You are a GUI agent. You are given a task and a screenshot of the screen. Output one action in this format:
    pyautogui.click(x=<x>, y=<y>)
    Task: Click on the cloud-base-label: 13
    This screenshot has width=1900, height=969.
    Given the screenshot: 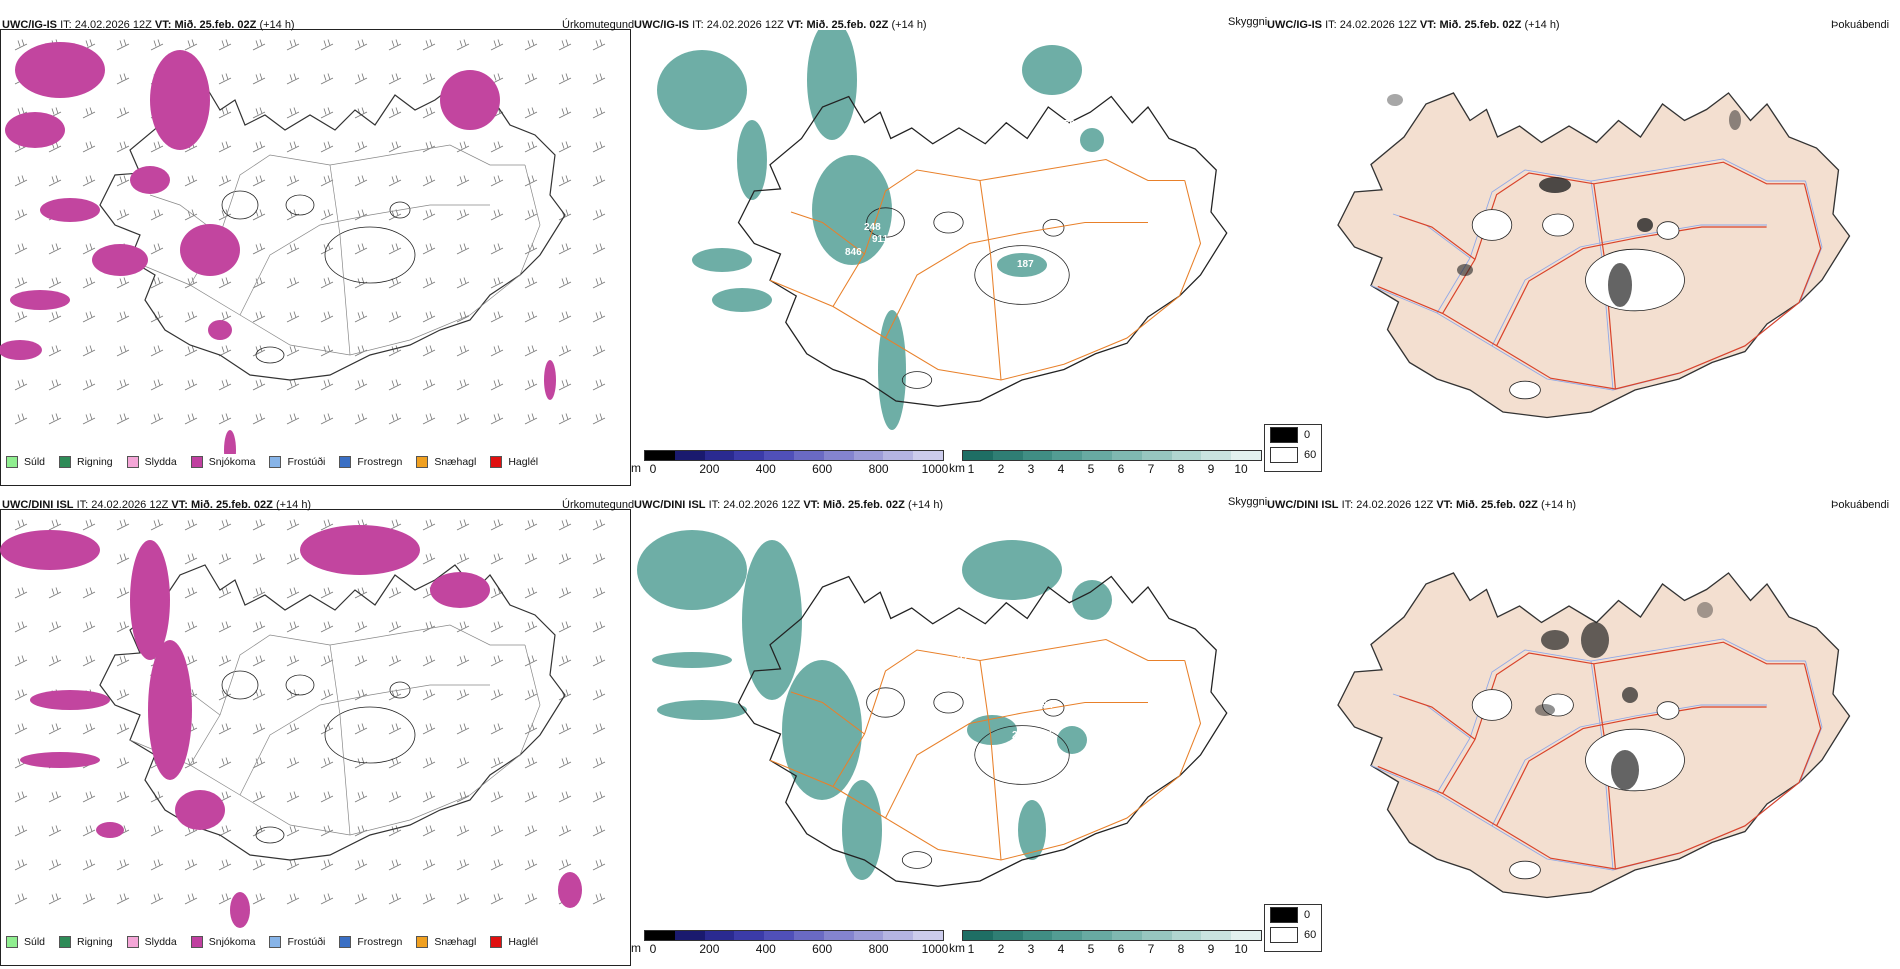 What is the action you would take?
    pyautogui.click(x=1133, y=145)
    